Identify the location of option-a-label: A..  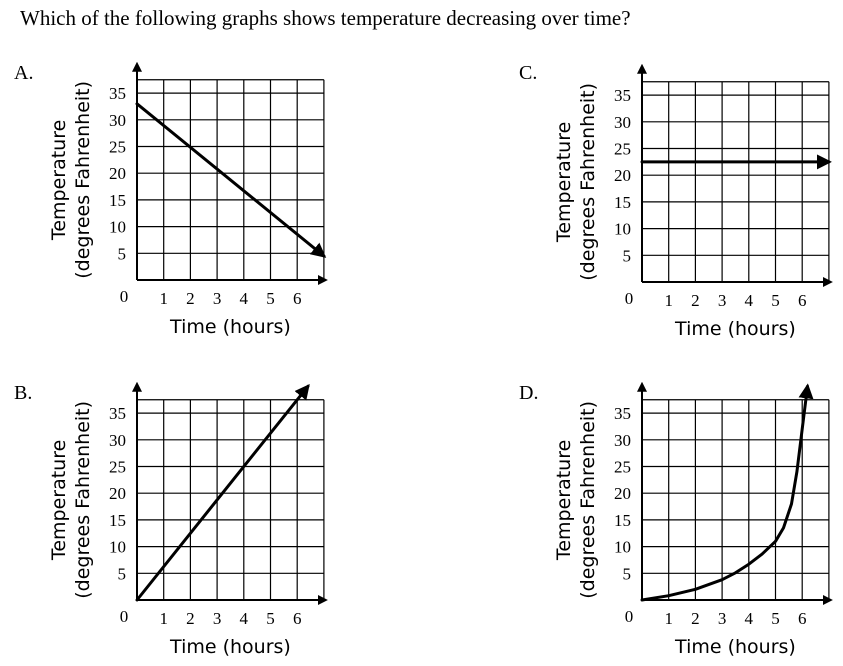
(24, 73).